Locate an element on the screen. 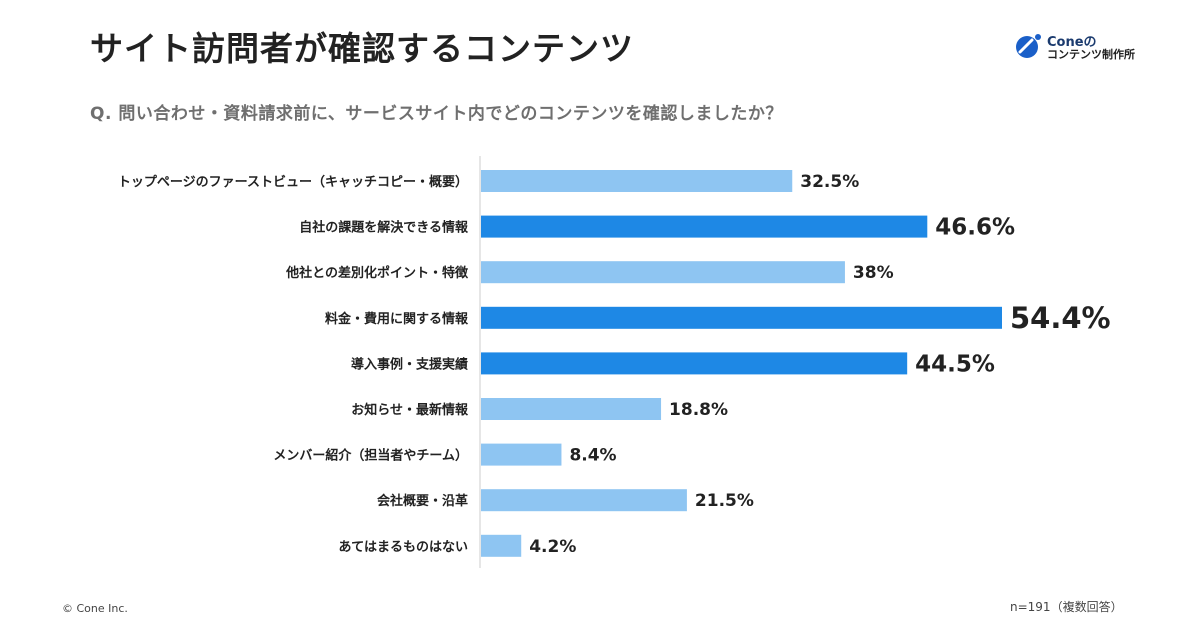  value-label: 44.5% is located at coordinates (955, 364).